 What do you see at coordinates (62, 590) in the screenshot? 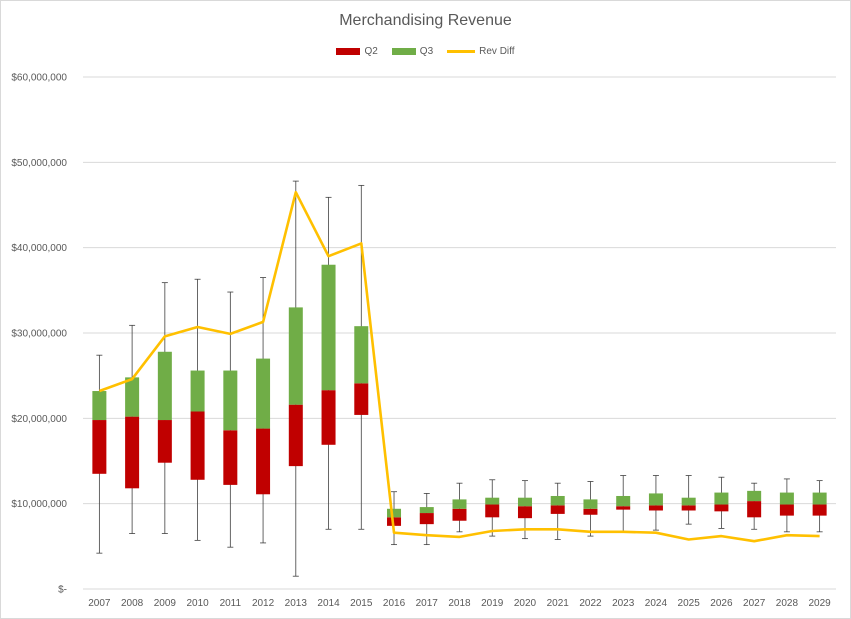
I see `y-tick-label: $-` at bounding box center [62, 590].